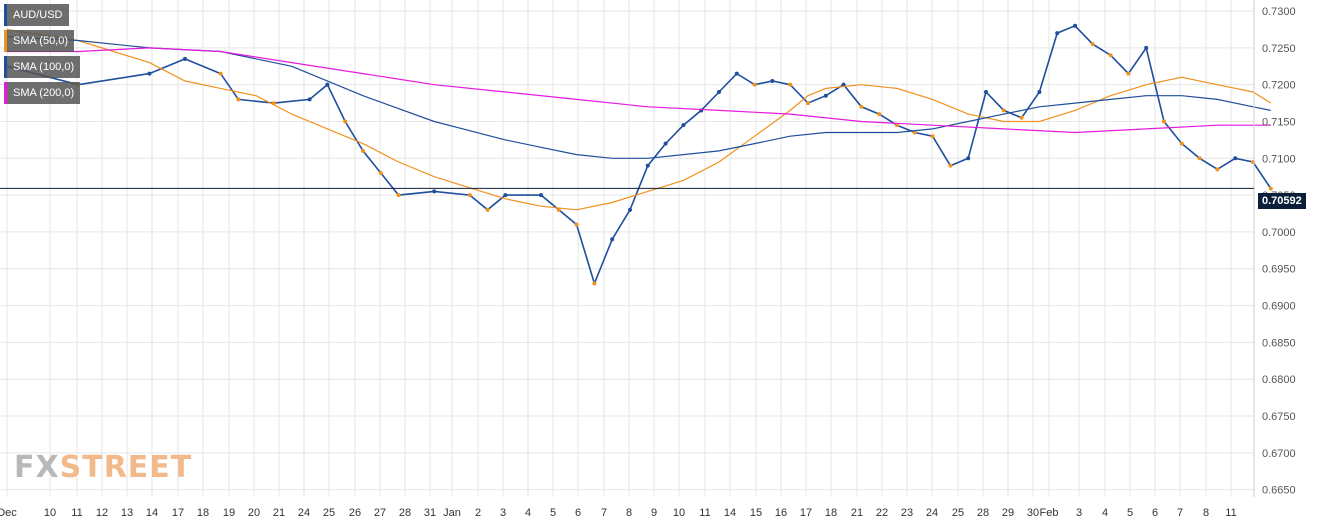  What do you see at coordinates (1282, 201) in the screenshot?
I see `last-price-tag: 0.70592` at bounding box center [1282, 201].